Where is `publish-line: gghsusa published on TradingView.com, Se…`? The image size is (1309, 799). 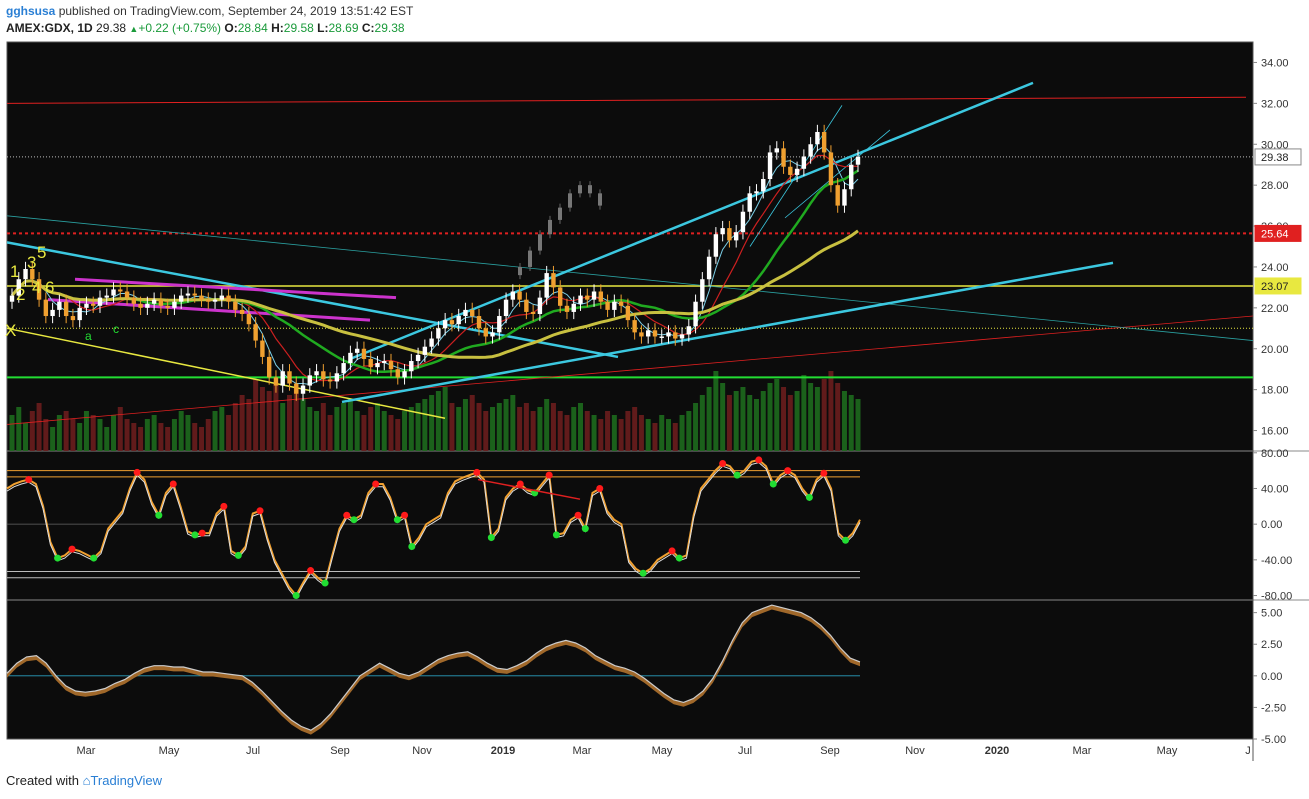 publish-line: gghsusa published on TradingView.com, Se… is located at coordinates (209, 11).